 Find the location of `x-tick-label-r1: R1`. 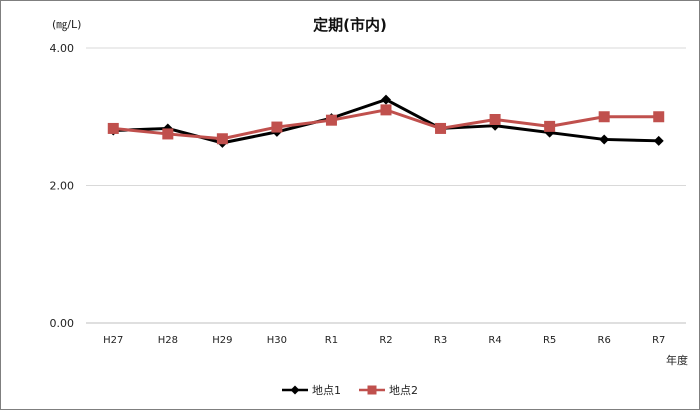

x-tick-label-r1: R1 is located at coordinates (331, 340).